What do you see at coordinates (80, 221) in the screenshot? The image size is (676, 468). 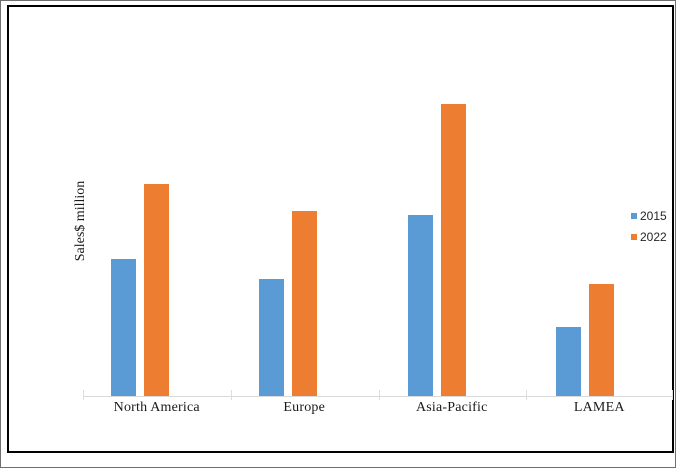 I see `y-axis-title: Sales$ million` at bounding box center [80, 221].